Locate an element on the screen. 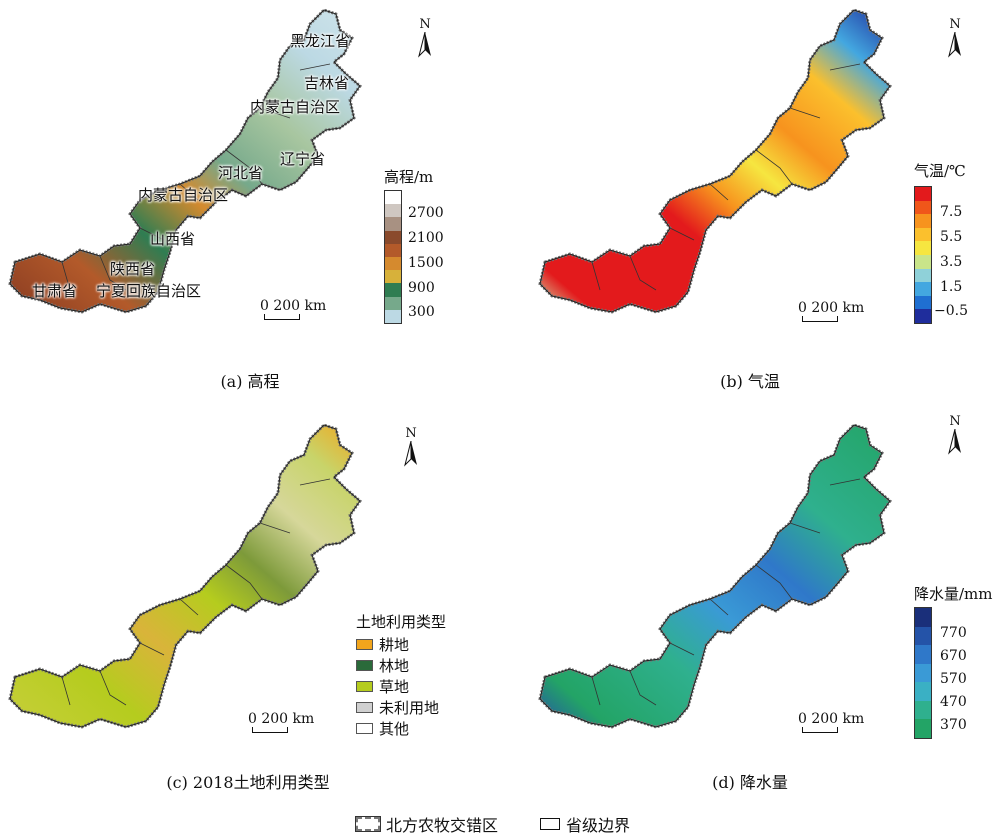  legend-title: 降水量/mm is located at coordinates (953, 594).